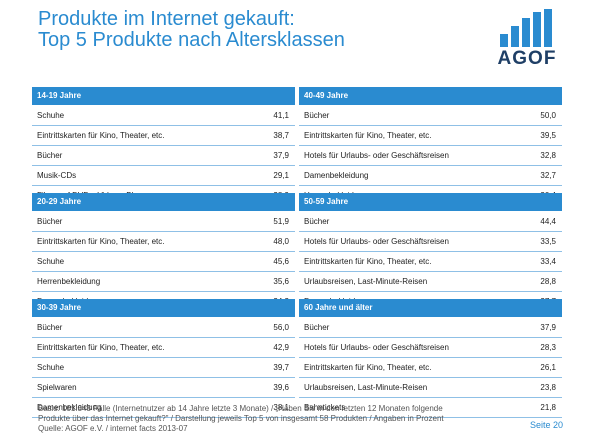 This screenshot has height=444, width=595. I want to click on row-value: 51,9, so click(281, 221).